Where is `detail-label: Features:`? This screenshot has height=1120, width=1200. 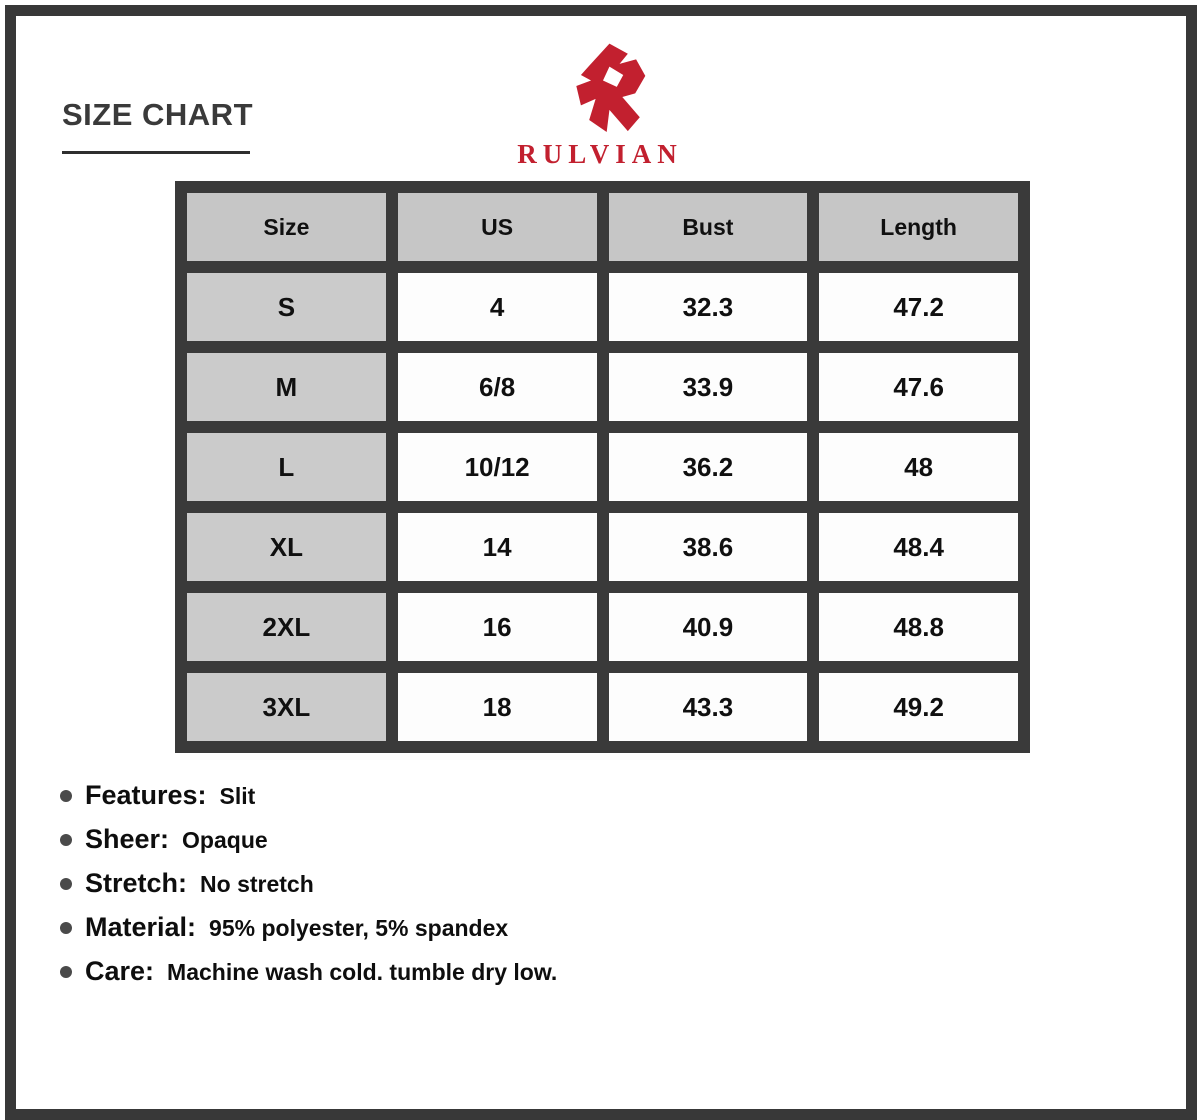
detail-label: Features: is located at coordinates (146, 795).